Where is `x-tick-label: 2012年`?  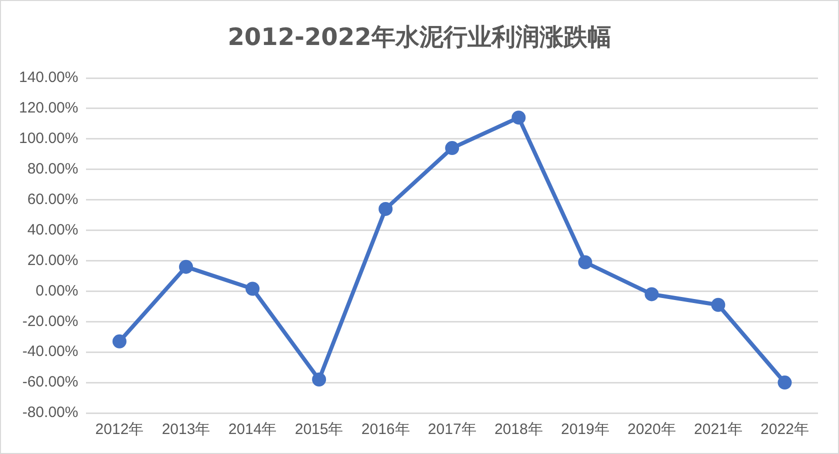 x-tick-label: 2012年 is located at coordinates (119, 429).